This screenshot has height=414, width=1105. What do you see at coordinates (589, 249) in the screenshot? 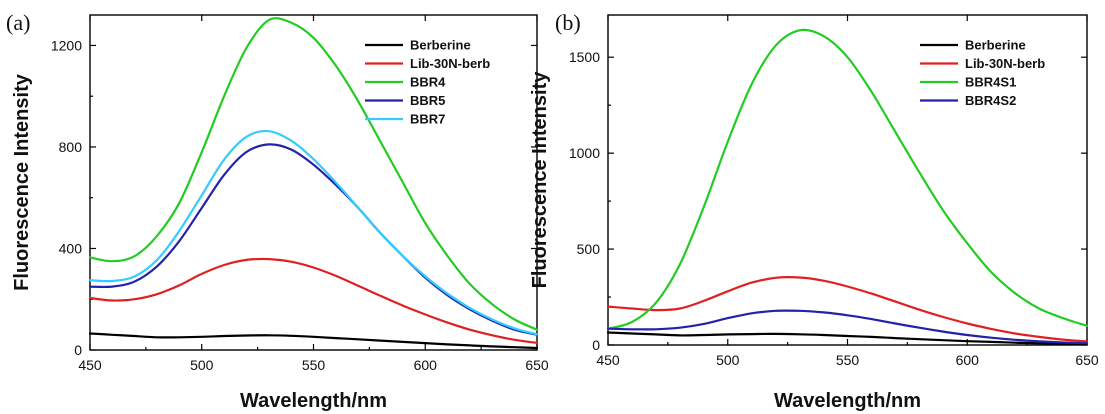
I see `y-tick-label: 500` at bounding box center [589, 249].